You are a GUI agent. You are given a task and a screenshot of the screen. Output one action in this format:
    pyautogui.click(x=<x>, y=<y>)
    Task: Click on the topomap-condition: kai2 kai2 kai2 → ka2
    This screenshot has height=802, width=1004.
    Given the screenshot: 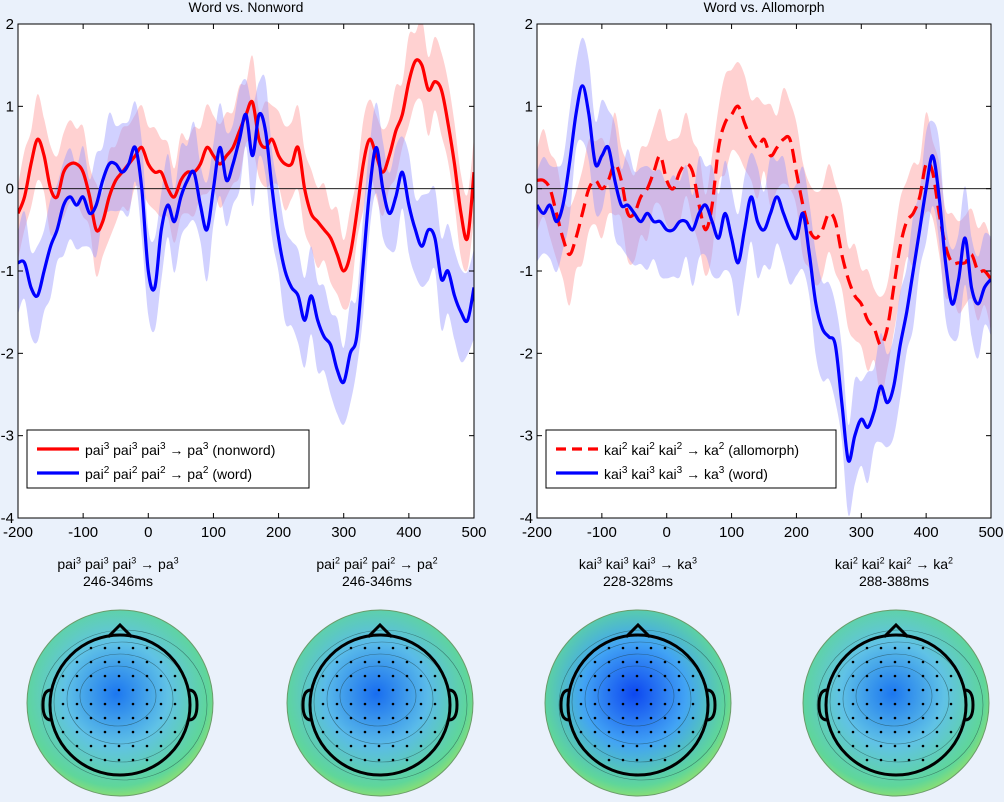 What is the action you would take?
    pyautogui.click(x=894, y=563)
    